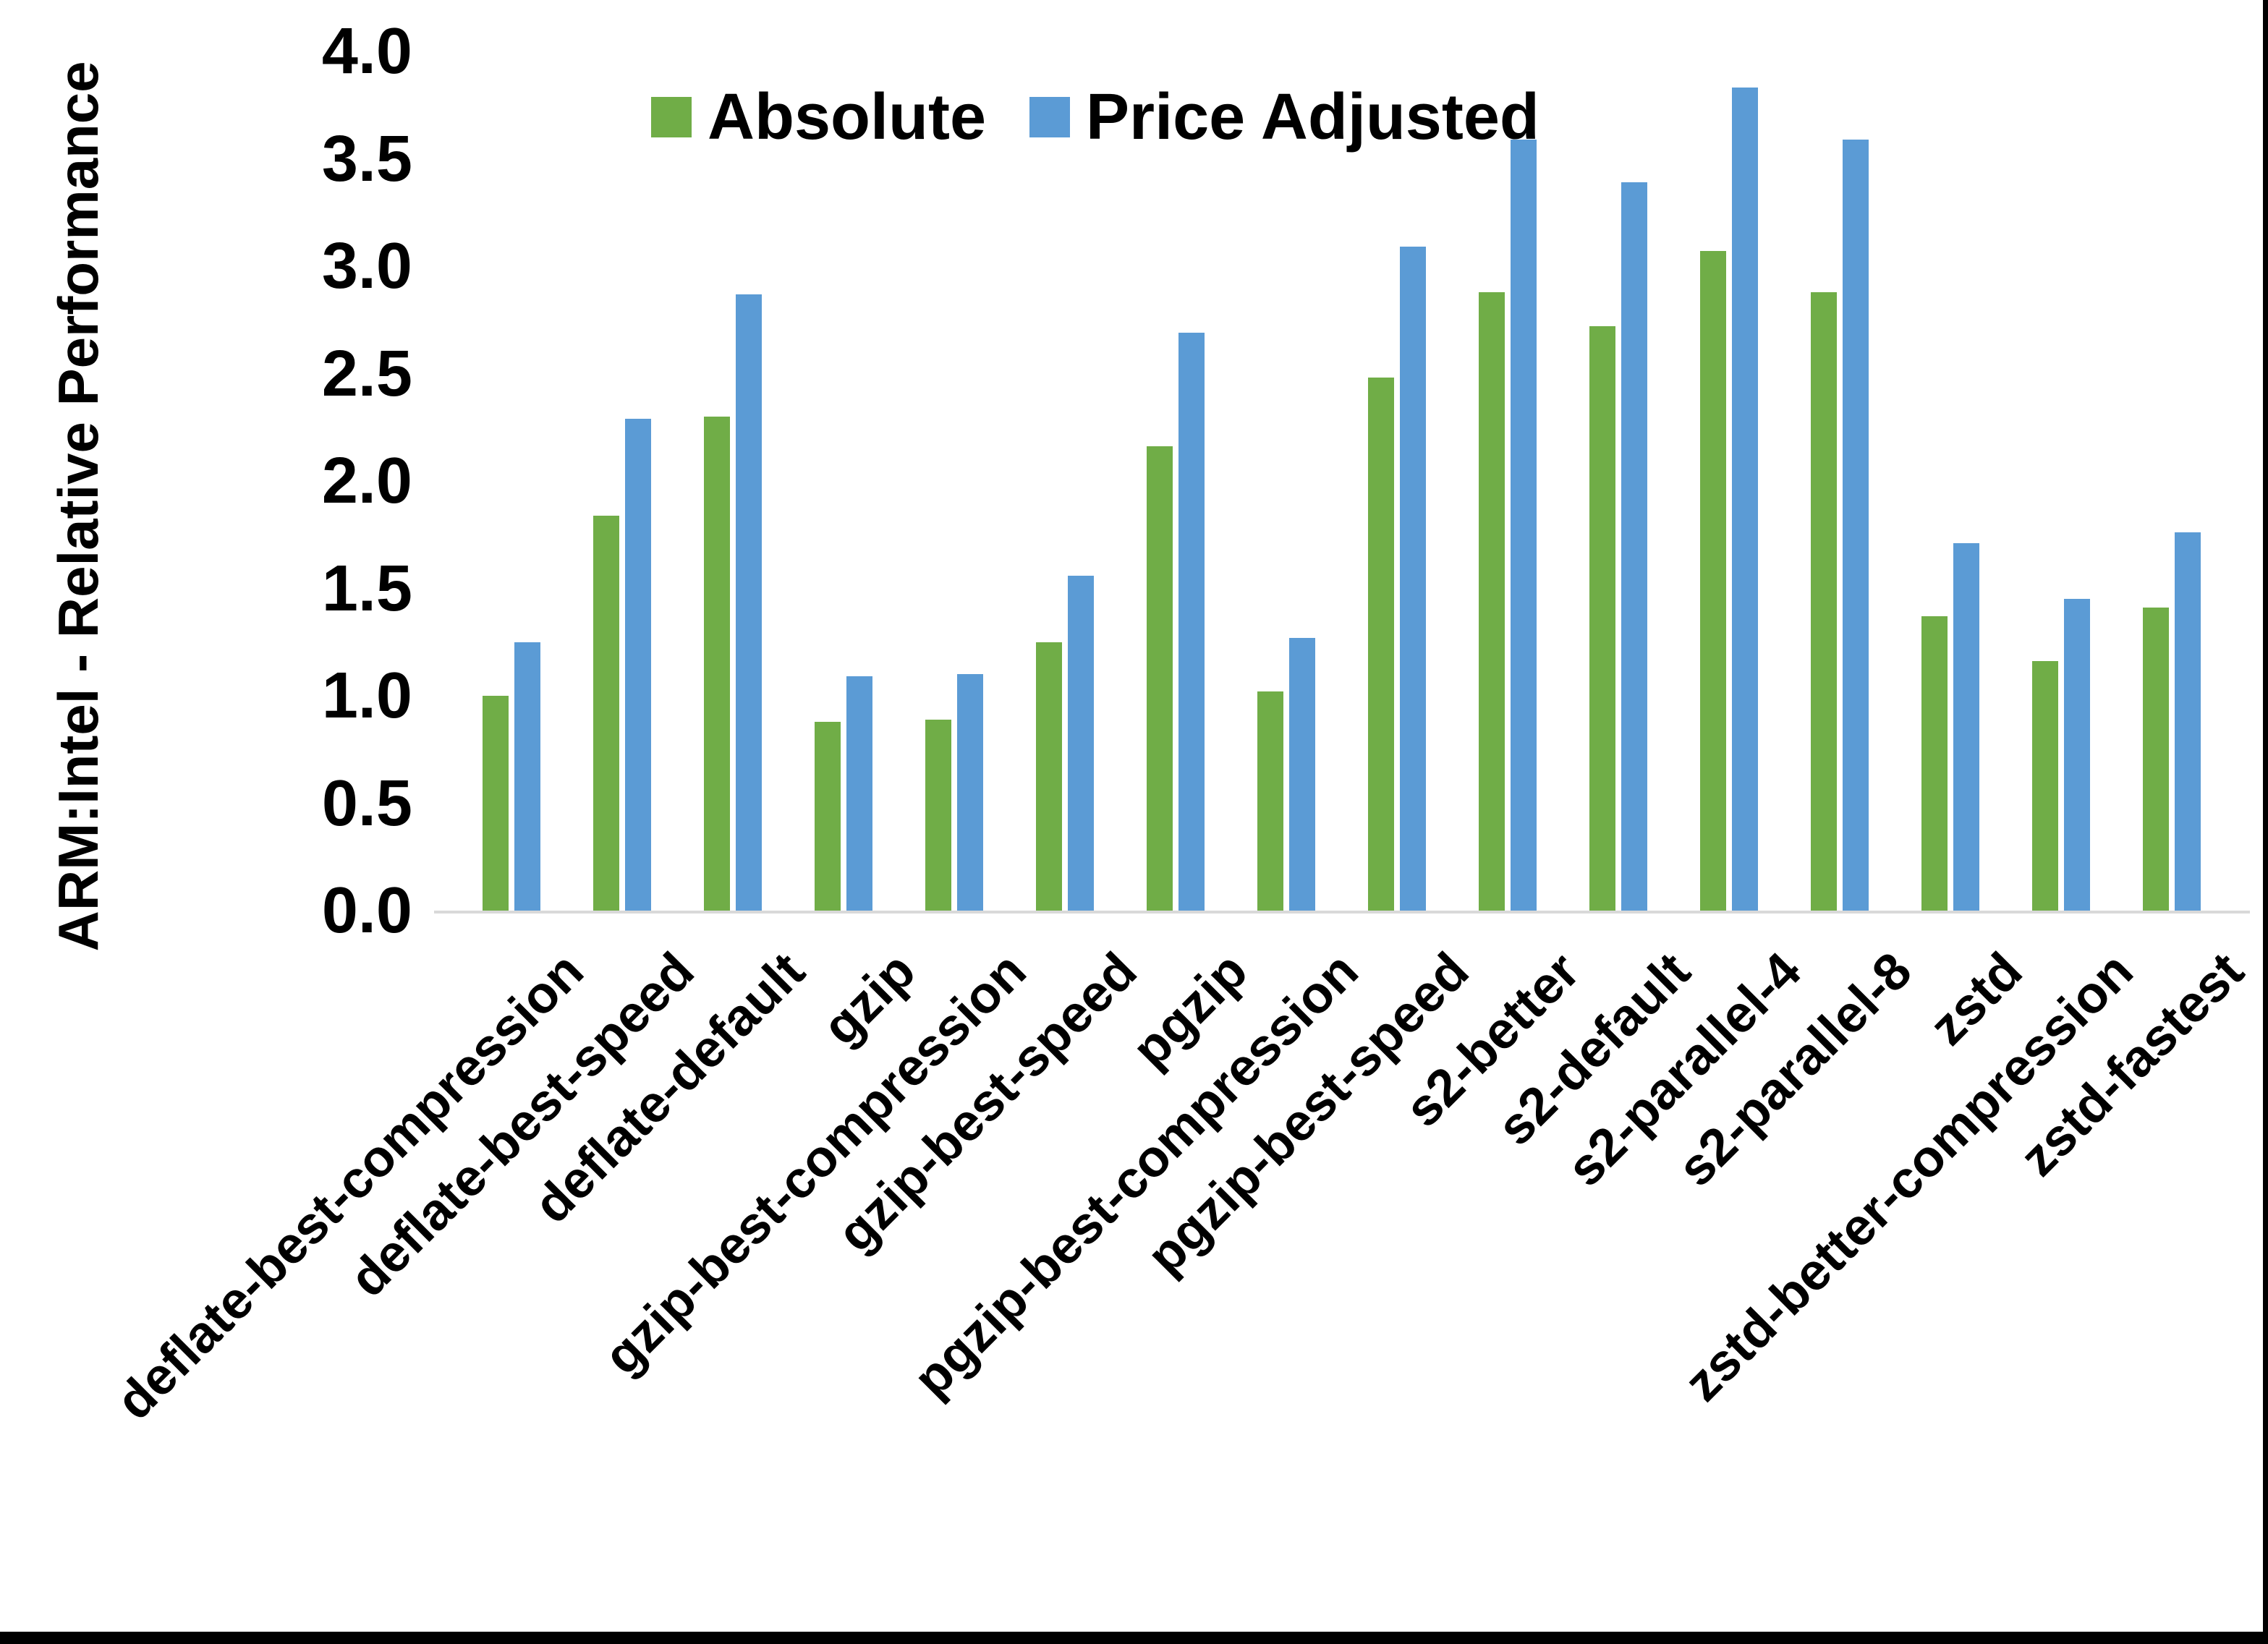  Describe the element at coordinates (366, 588) in the screenshot. I see `y-tick-label-1.5: 1.5` at that location.